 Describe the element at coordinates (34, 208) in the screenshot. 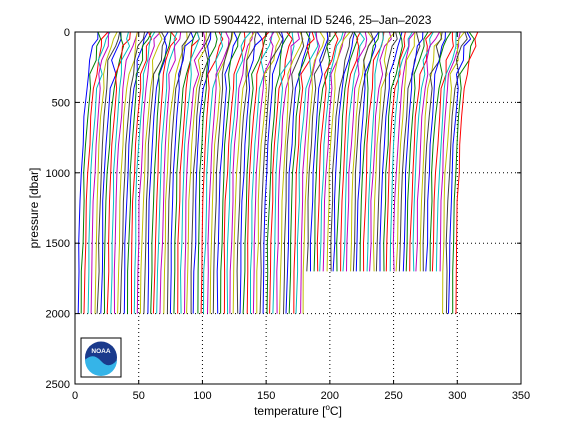

I see `y-axis-label: pressure [dbar]` at that location.